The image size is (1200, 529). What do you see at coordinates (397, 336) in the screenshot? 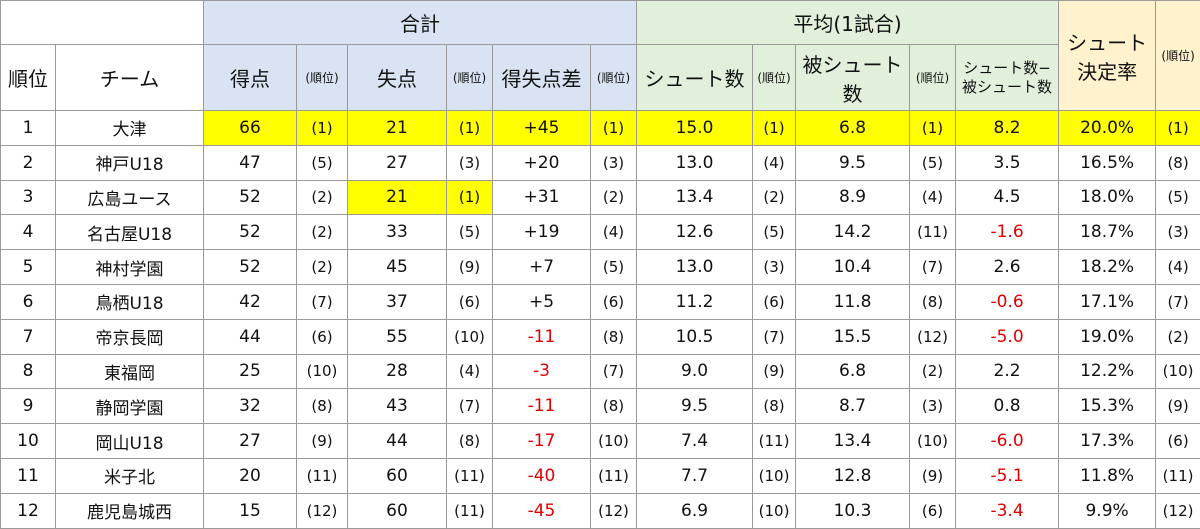
I see `table-cell: 55` at bounding box center [397, 336].